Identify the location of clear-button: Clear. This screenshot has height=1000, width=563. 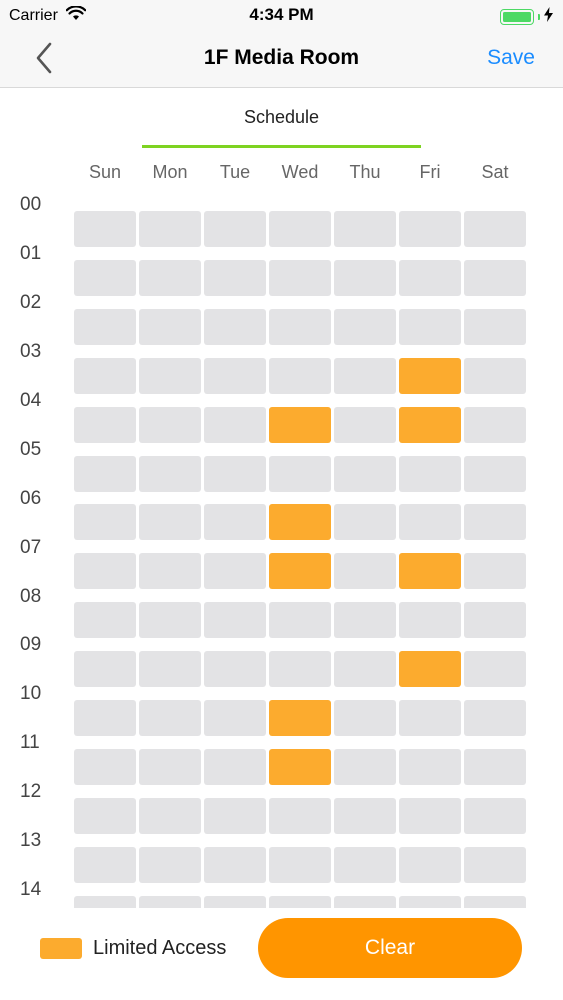
(390, 948).